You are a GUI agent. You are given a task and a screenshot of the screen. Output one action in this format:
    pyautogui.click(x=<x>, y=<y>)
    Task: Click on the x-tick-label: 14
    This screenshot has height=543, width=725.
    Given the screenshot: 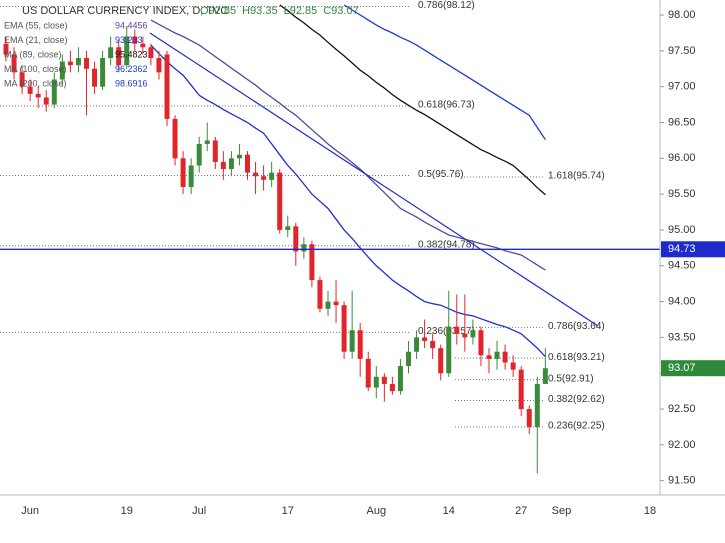 What is the action you would take?
    pyautogui.click(x=449, y=511)
    